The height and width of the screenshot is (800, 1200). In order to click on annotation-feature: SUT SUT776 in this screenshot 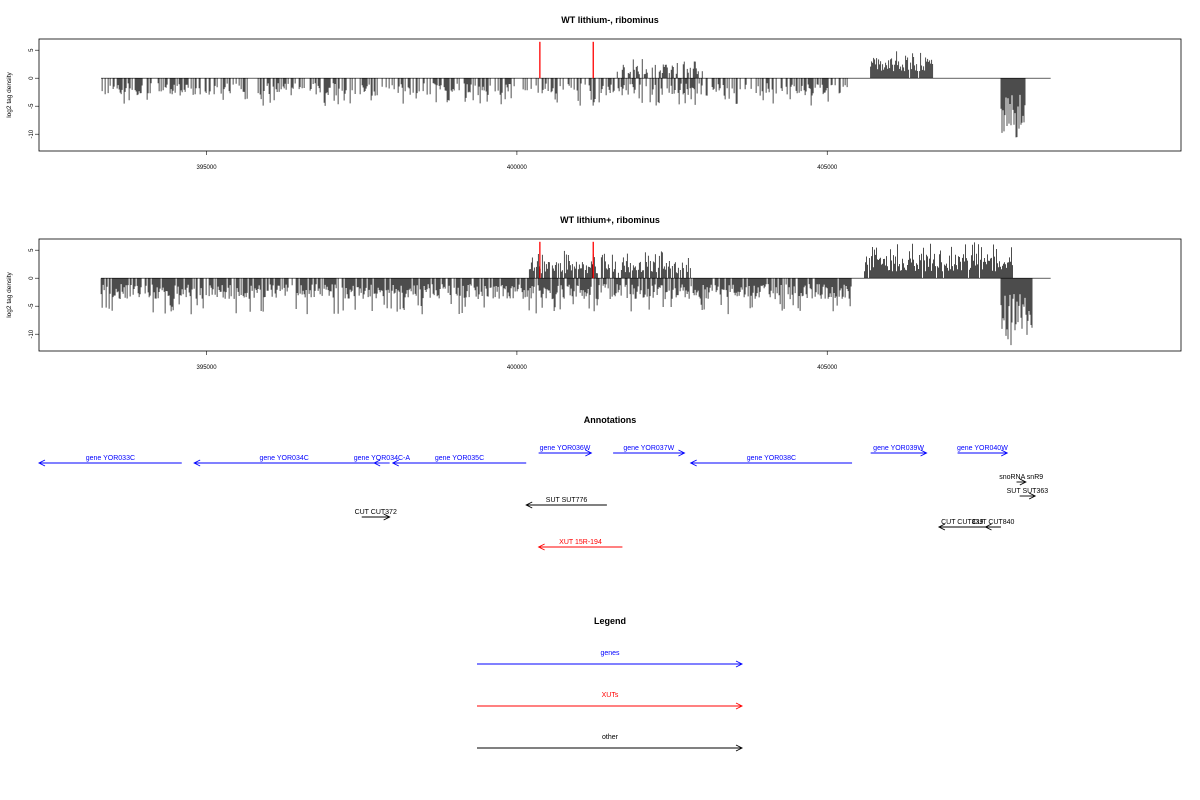, I will do `click(566, 503)`.